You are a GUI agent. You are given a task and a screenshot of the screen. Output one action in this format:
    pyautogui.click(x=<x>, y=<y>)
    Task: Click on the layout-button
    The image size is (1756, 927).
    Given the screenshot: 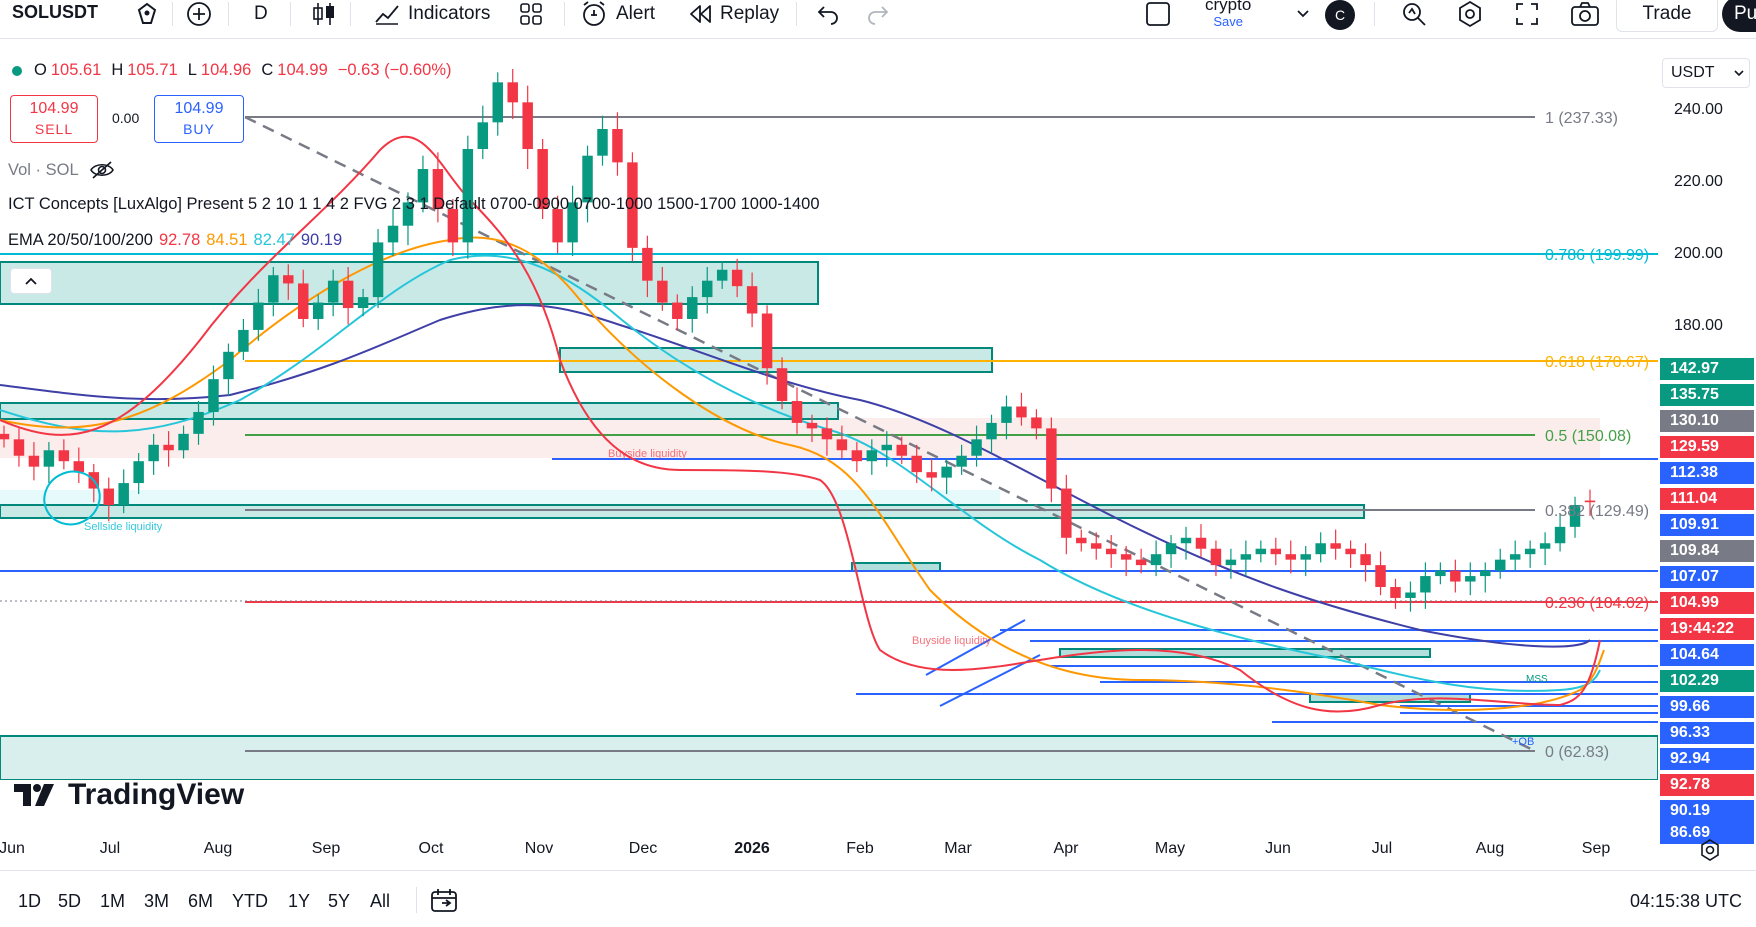 What is the action you would take?
    pyautogui.click(x=1158, y=14)
    